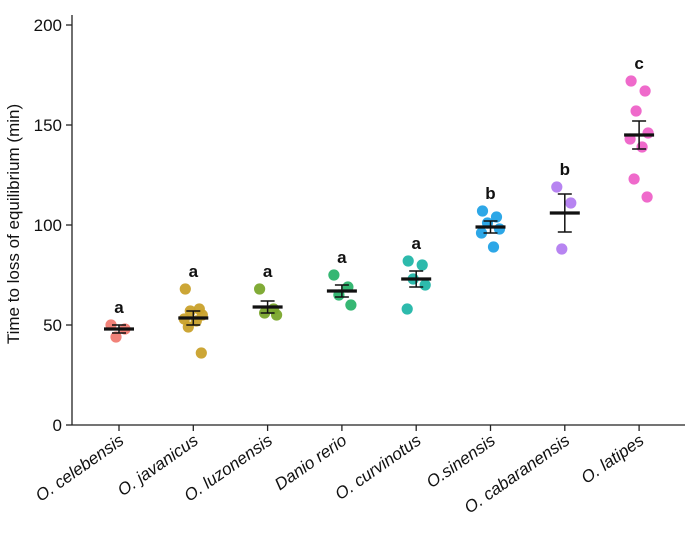  What do you see at coordinates (48, 125) in the screenshot?
I see `y-tick-label: 150` at bounding box center [48, 125].